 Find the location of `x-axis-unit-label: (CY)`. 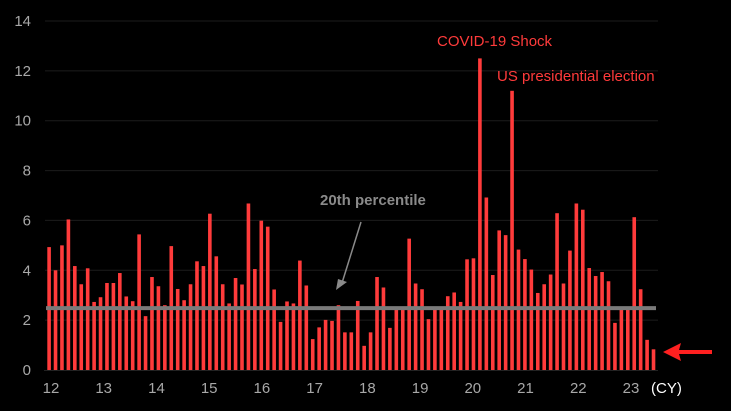

x-axis-unit-label: (CY) is located at coordinates (666, 388).